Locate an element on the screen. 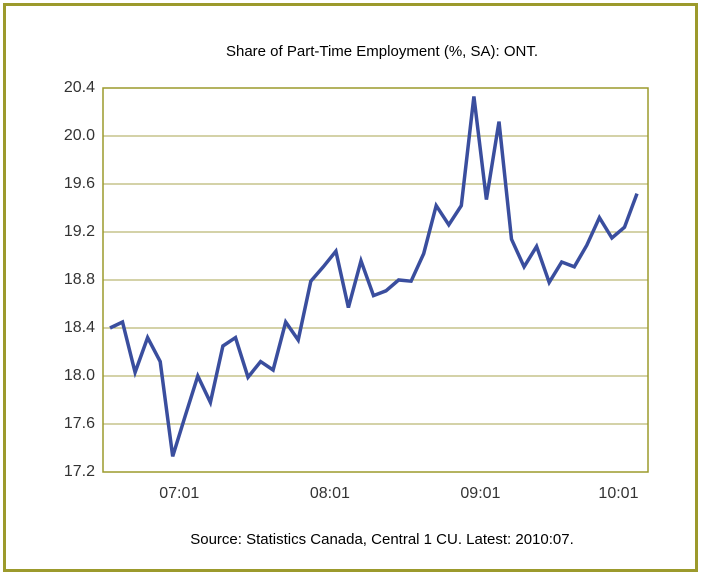 This screenshot has height=575, width=702. y-tick-label: 18.4 is located at coordinates (79, 327).